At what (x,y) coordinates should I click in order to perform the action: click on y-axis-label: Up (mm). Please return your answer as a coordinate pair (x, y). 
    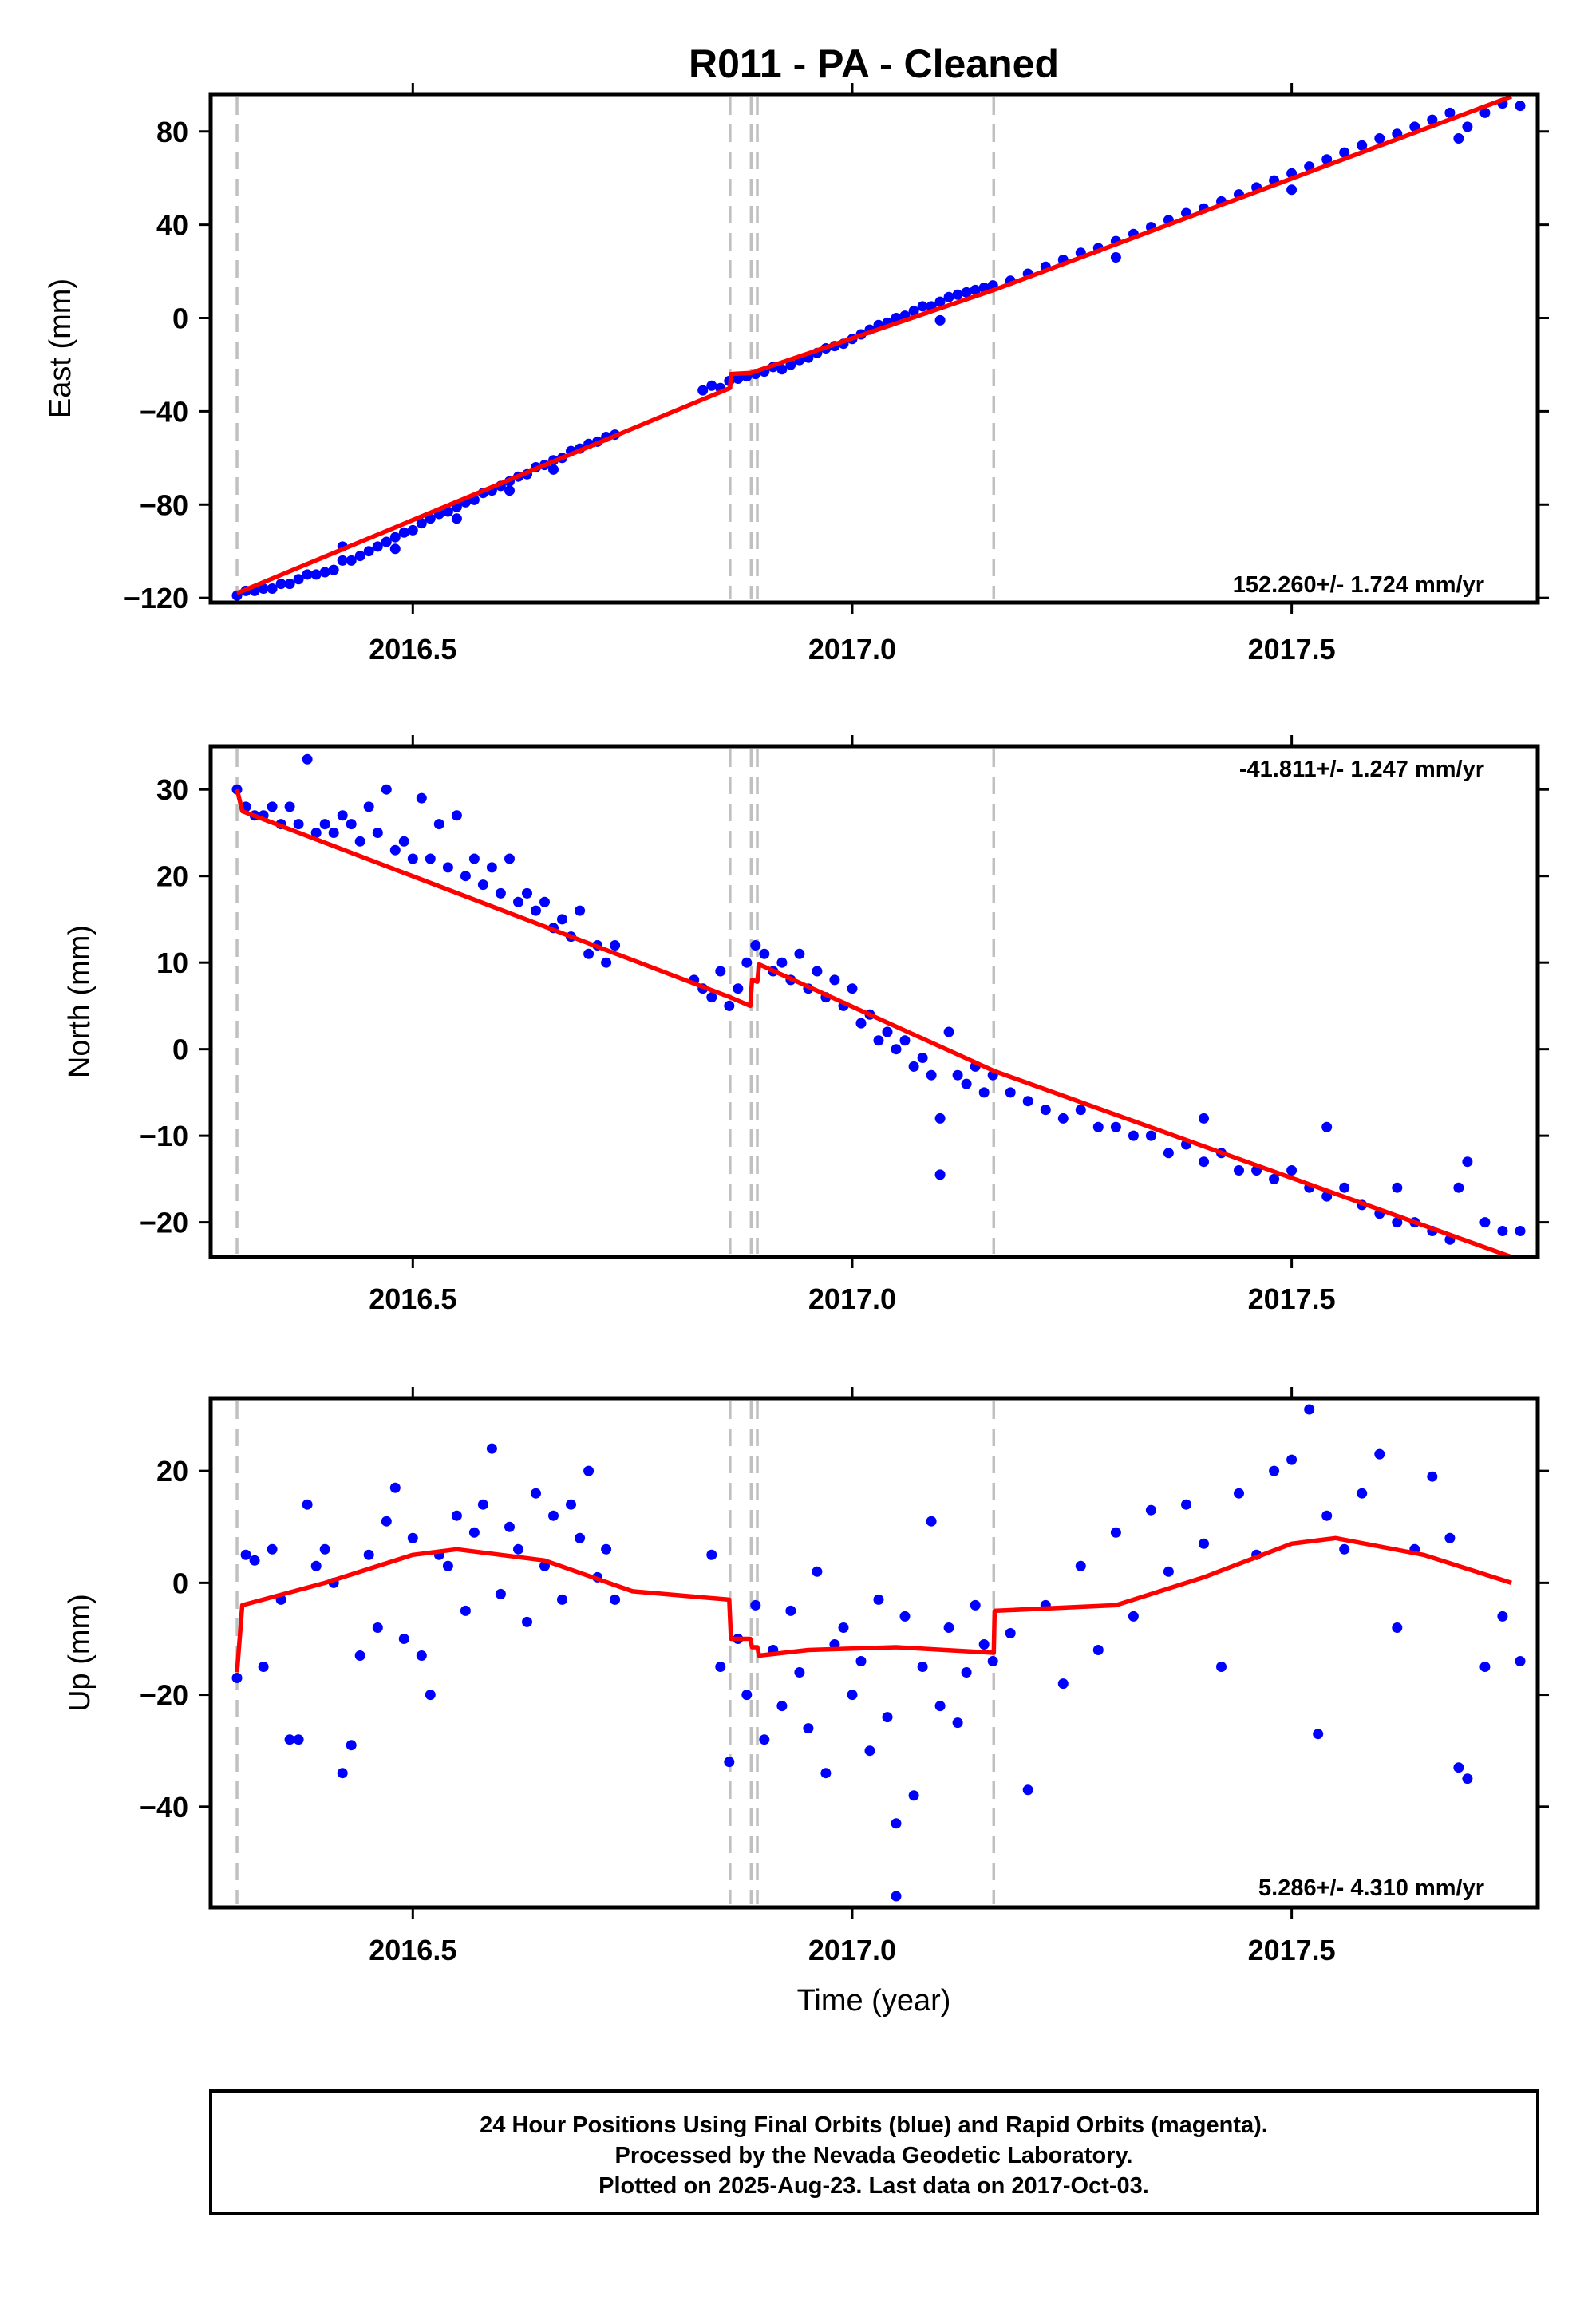
    Looking at the image, I should click on (80, 1653).